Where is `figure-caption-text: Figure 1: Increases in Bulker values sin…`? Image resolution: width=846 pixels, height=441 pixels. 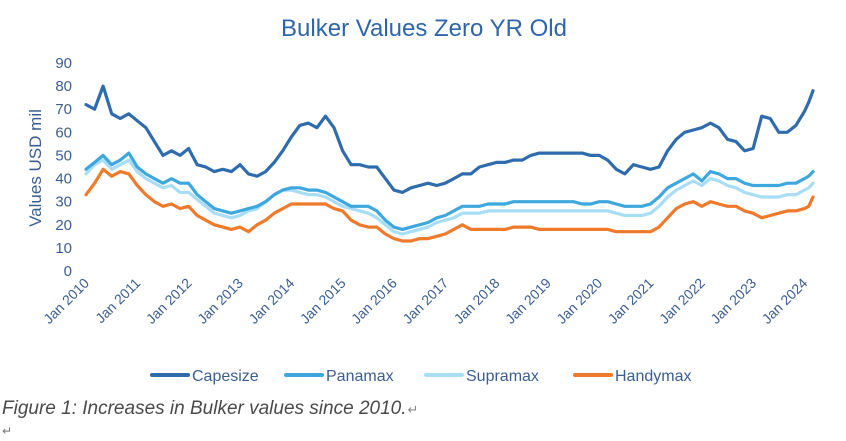
figure-caption-text: Figure 1: Increases in Bulker values sin… is located at coordinates (204, 408).